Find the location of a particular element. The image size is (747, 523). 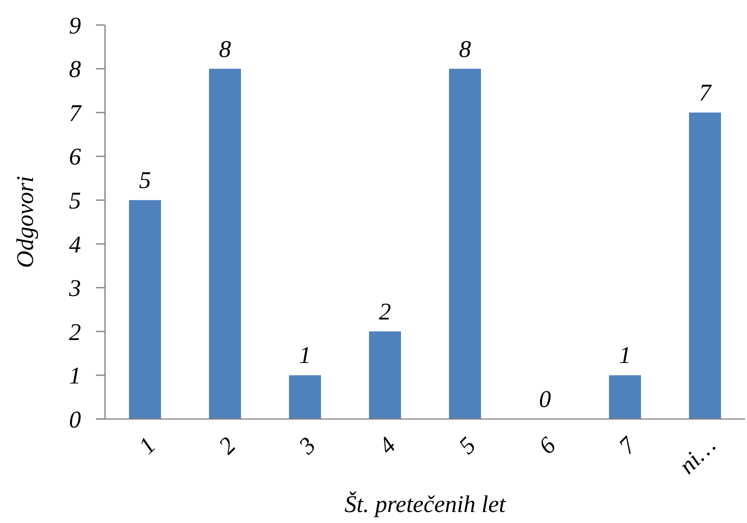

data-label: 5 is located at coordinates (145, 181).